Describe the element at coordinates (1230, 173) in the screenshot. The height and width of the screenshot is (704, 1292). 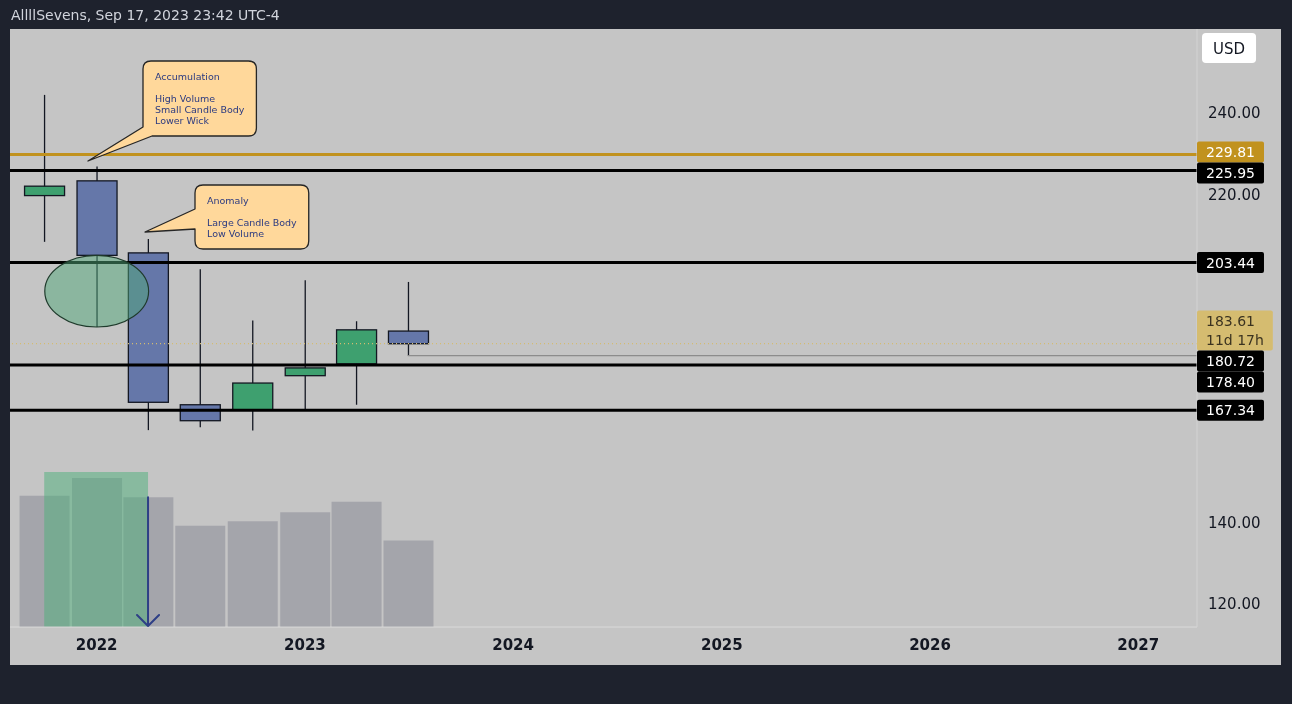
I see `ref-line-label: 225.95` at that location.